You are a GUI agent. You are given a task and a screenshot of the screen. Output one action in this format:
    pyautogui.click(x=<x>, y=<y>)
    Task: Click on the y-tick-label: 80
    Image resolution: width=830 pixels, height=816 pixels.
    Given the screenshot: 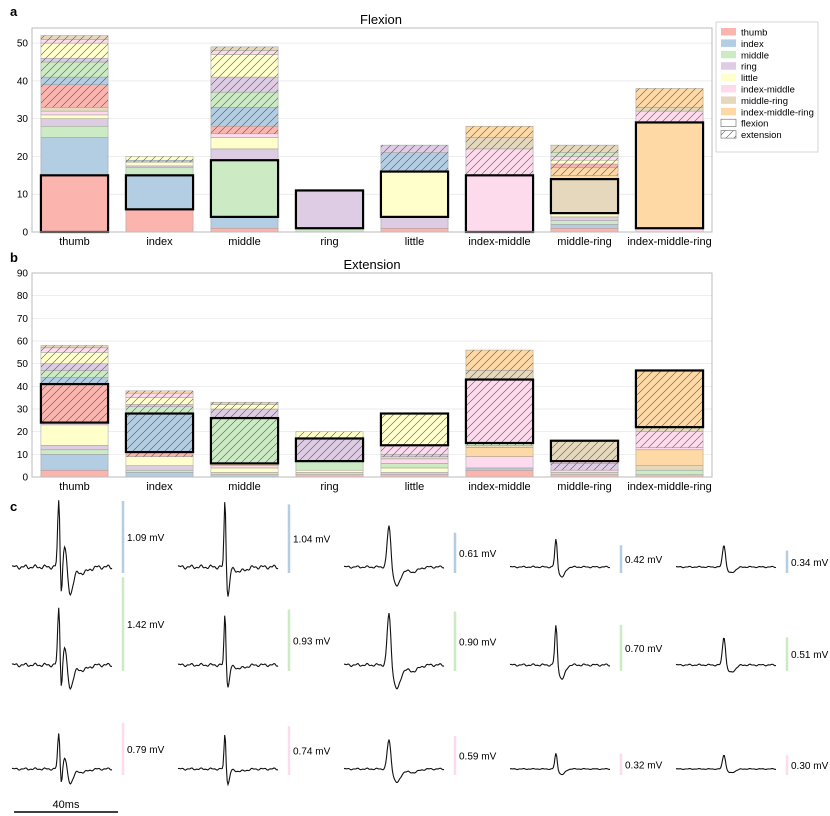 What is the action you would take?
    pyautogui.click(x=23, y=296)
    